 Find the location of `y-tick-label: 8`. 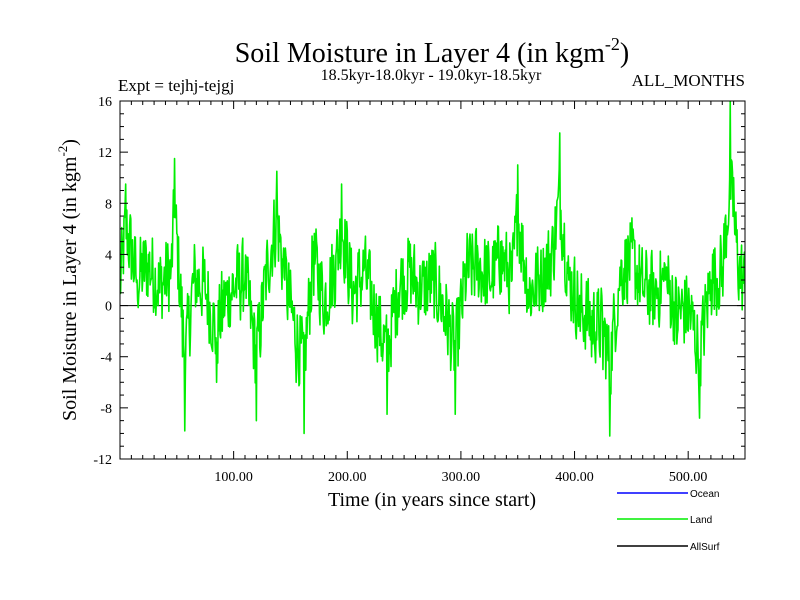

y-tick-label: 8 is located at coordinates (108, 204).